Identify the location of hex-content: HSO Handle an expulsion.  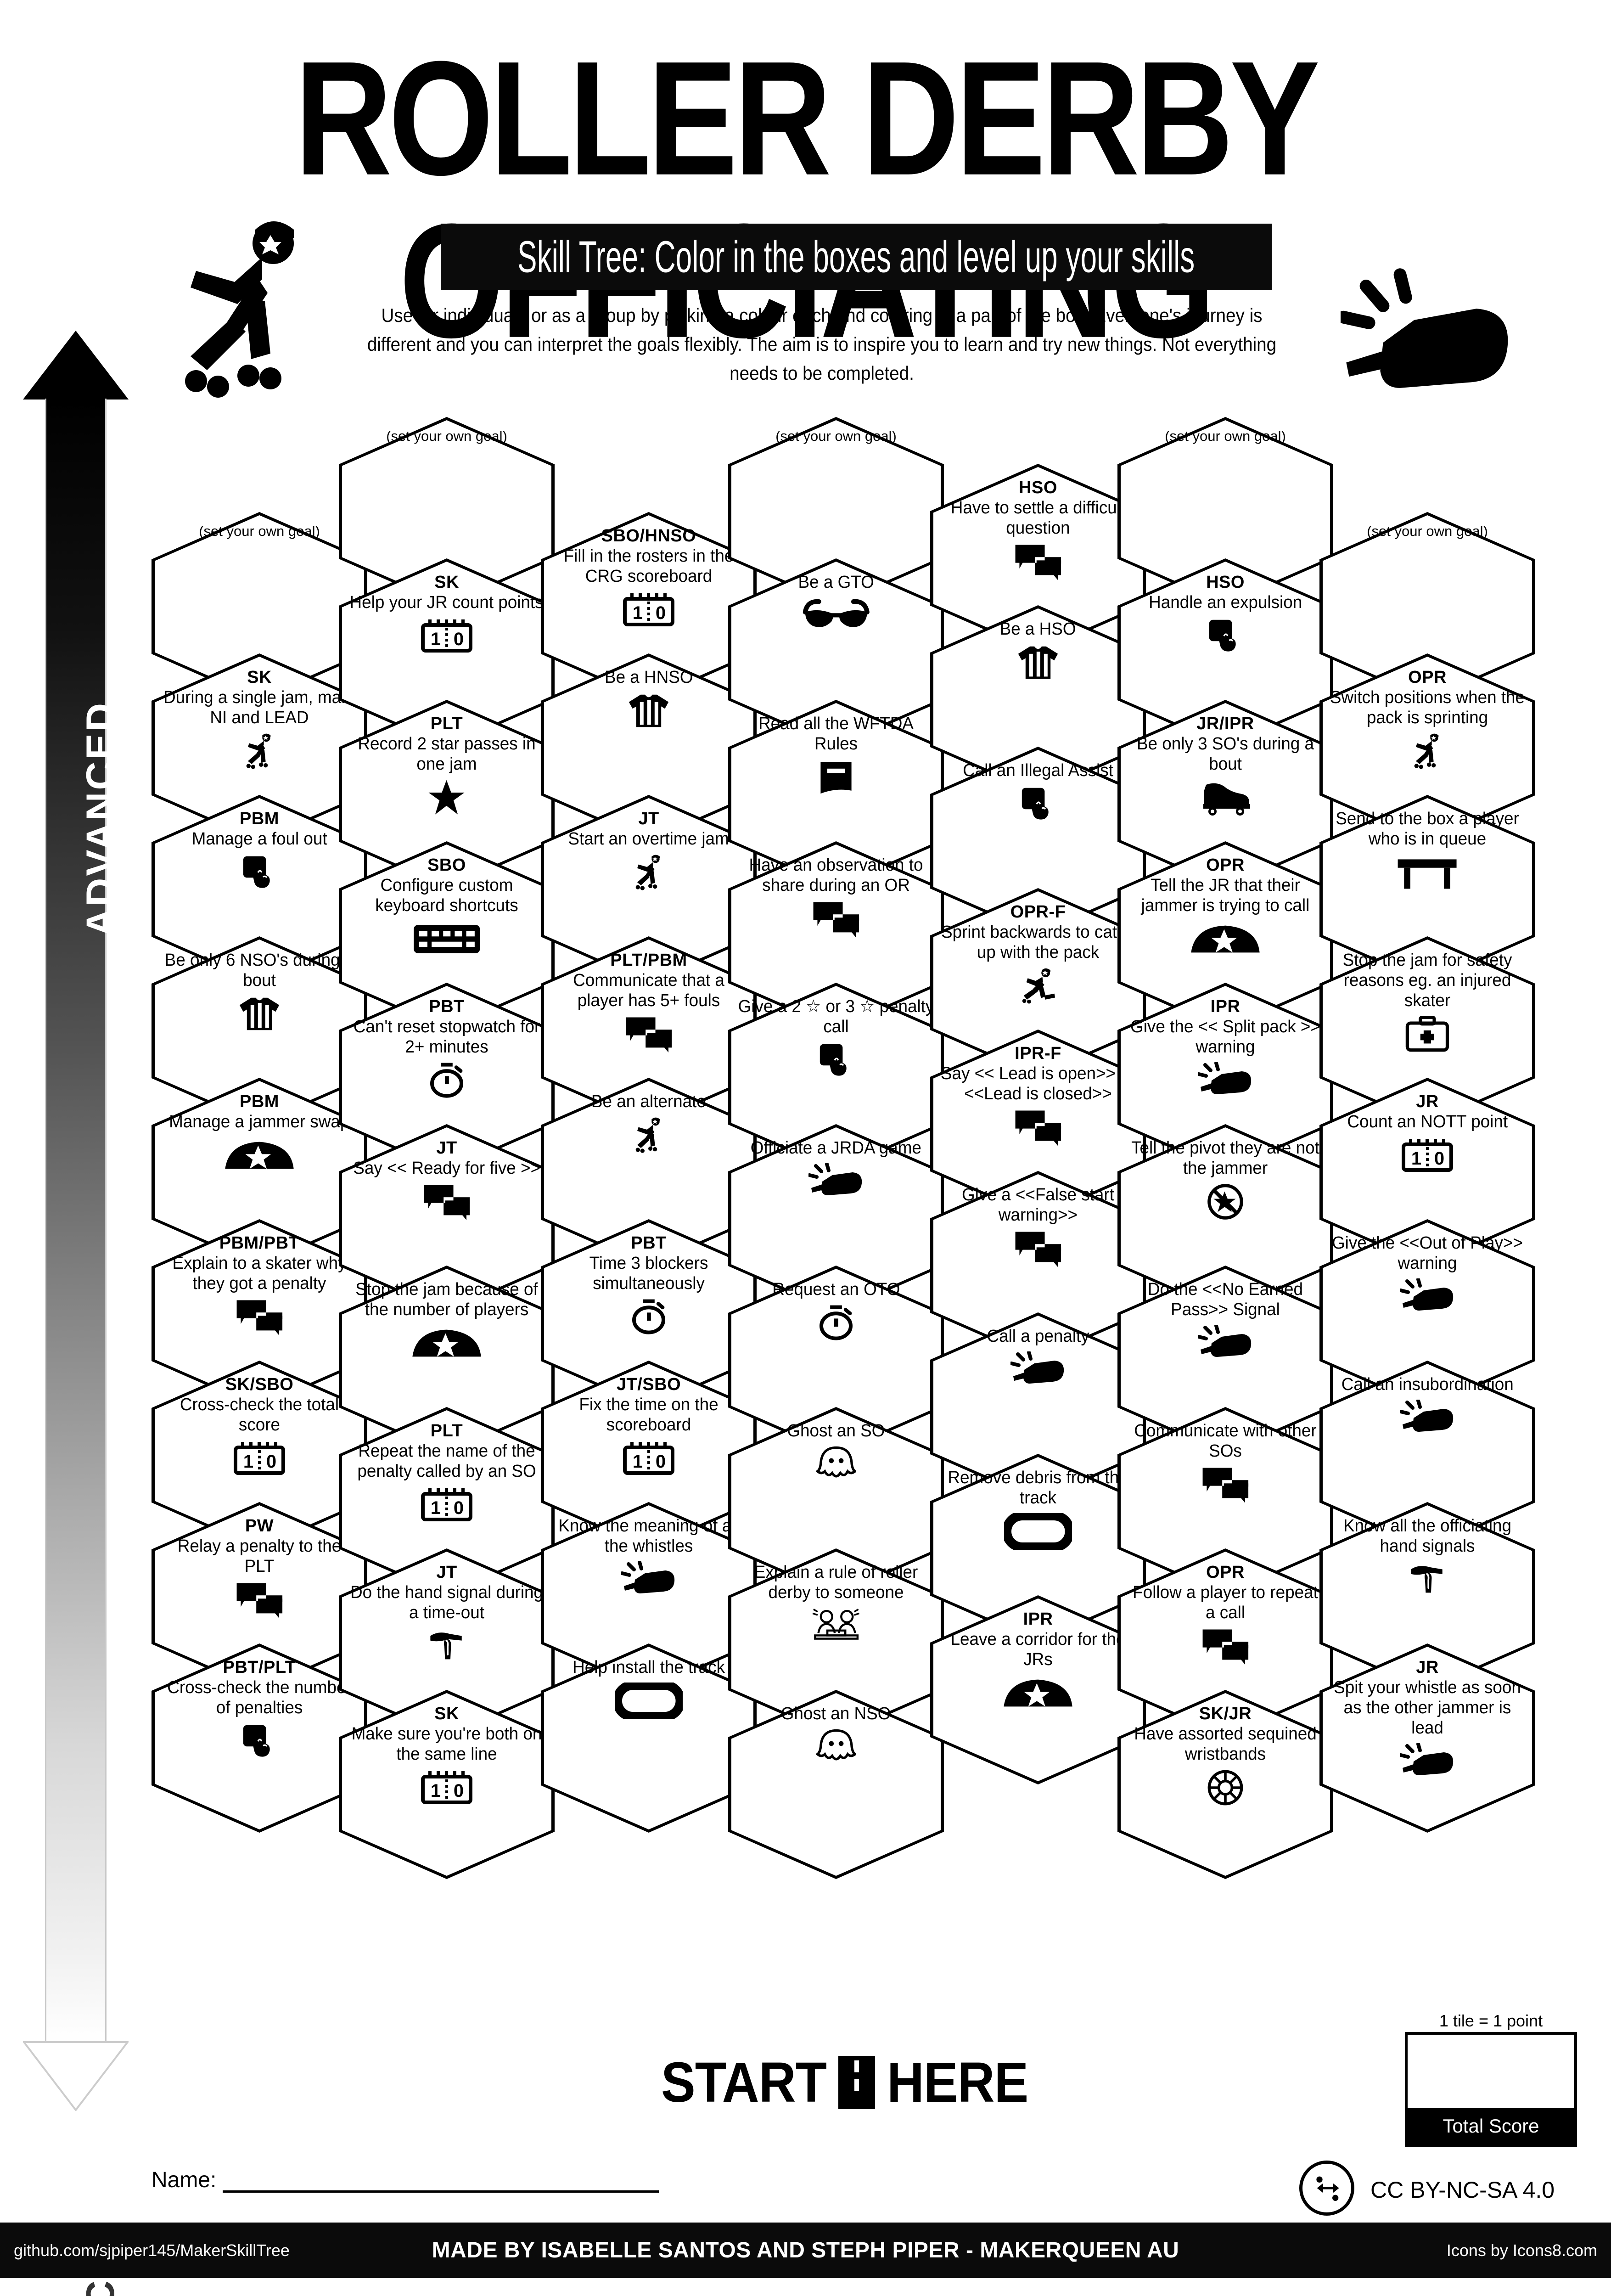
(1226, 655).